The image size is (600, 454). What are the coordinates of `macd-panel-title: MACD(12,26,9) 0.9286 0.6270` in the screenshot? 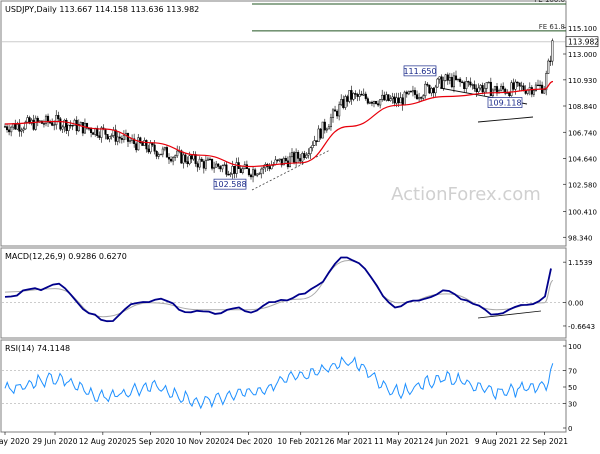 It's located at (66, 256).